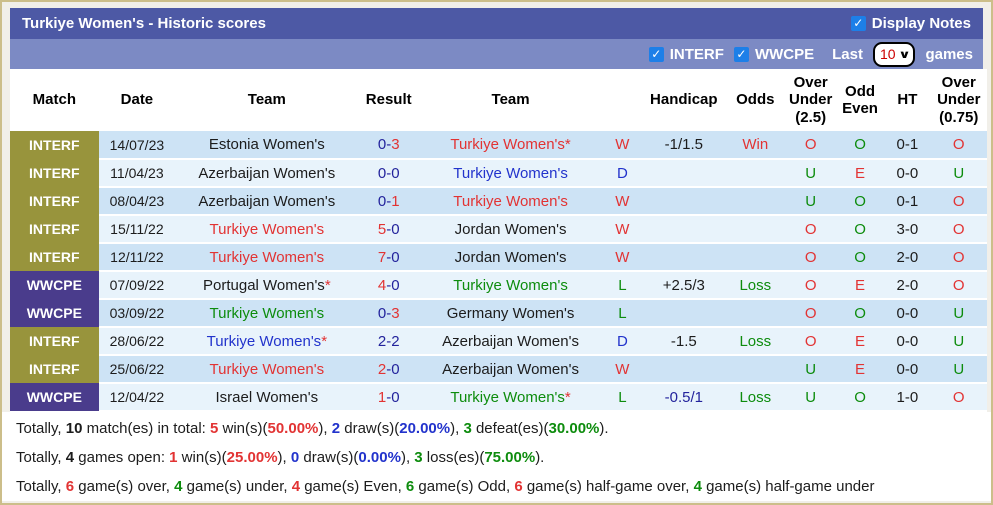 This screenshot has height=505, width=993. What do you see at coordinates (683, 341) in the screenshot?
I see `handicap-value: -1.5` at bounding box center [683, 341].